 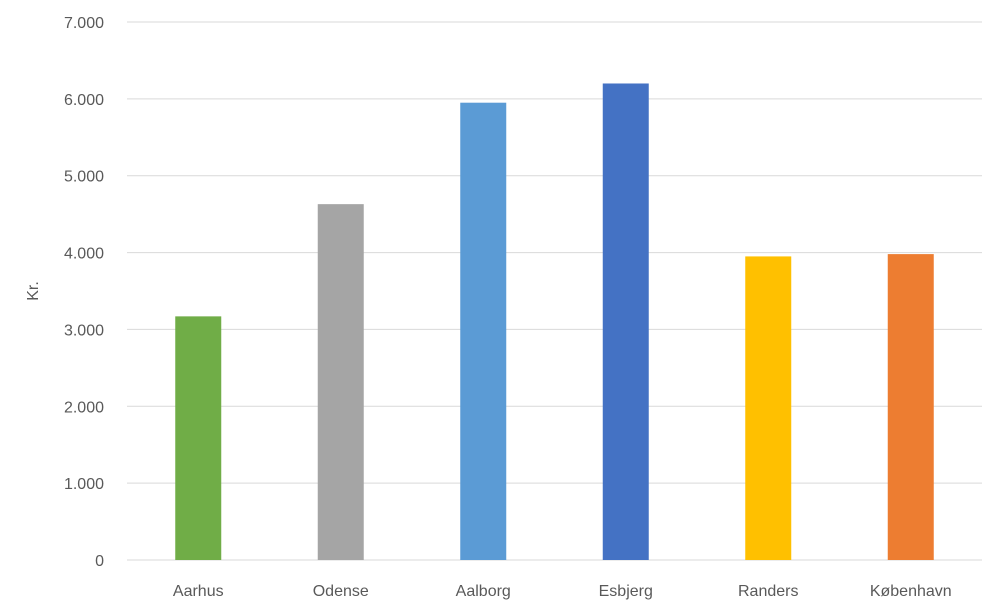 What do you see at coordinates (84, 292) in the screenshot?
I see `y-axis-tick-labels: 0 1.000 2.000 3.000 4.000 5.000 6.000 7.000` at bounding box center [84, 292].